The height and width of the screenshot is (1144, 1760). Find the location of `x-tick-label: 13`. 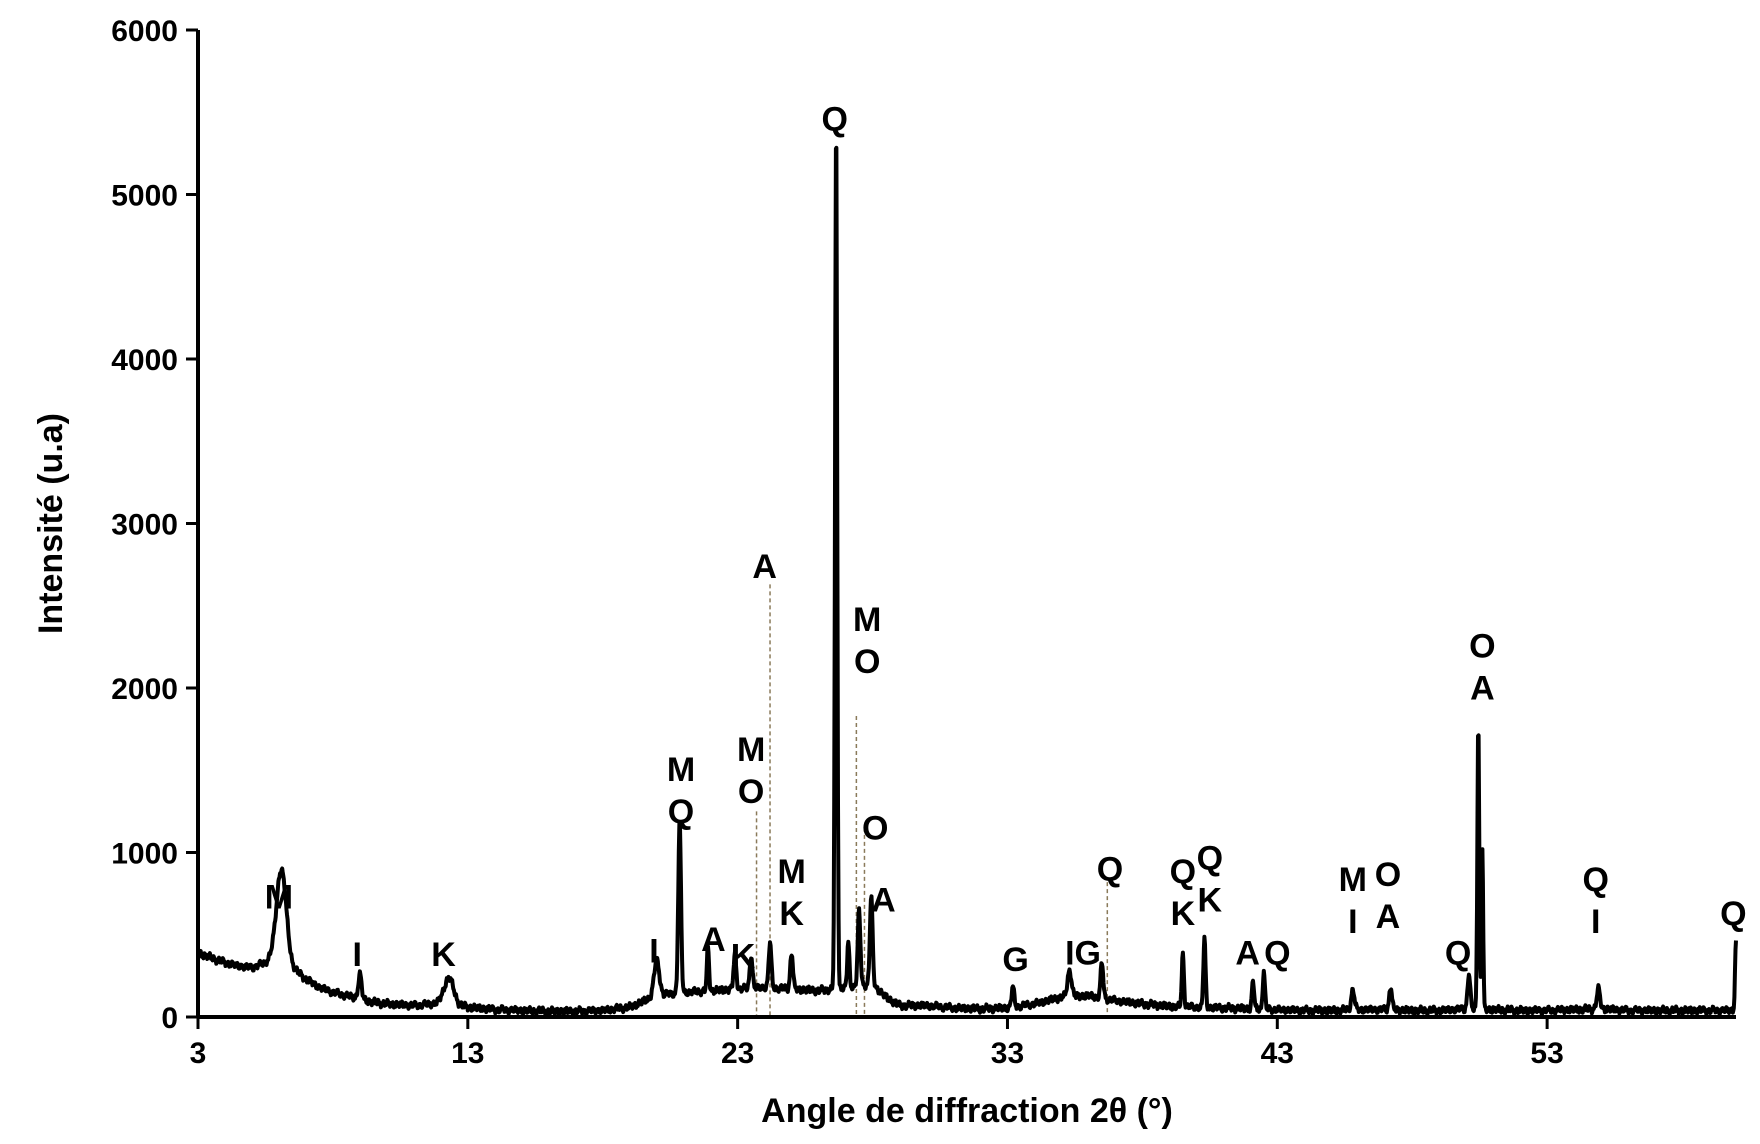

x-tick-label: 13 is located at coordinates (467, 1053).